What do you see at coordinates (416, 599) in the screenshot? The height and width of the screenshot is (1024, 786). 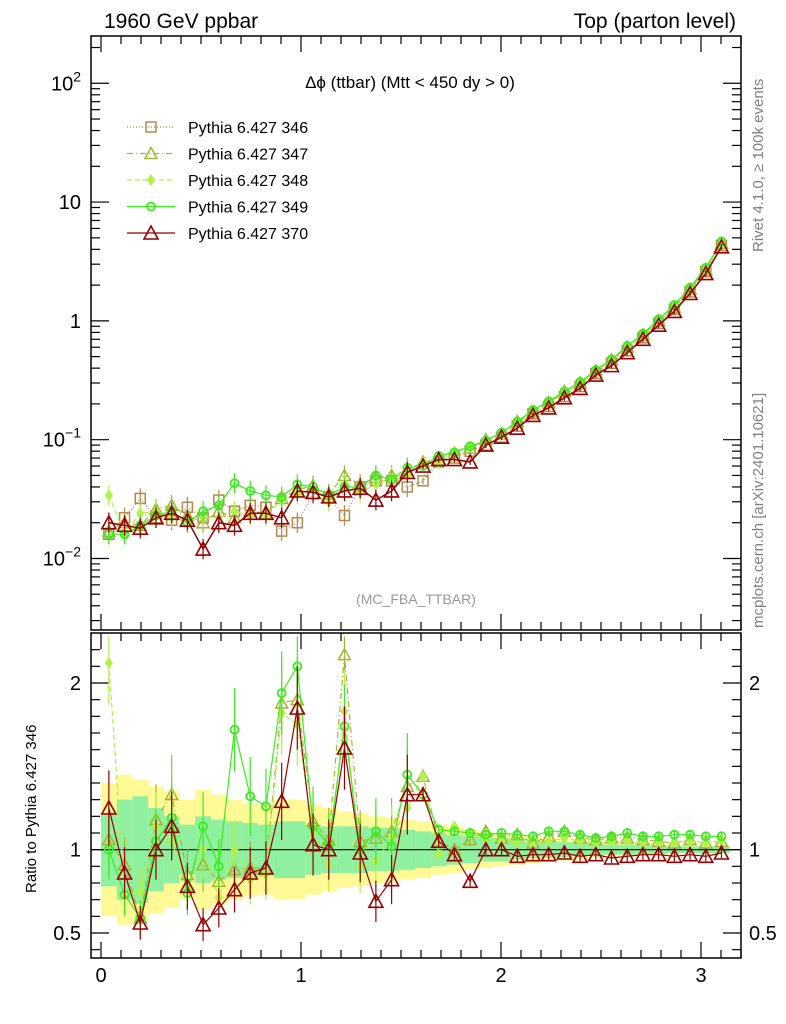 I see `watermark: (MC_FBA_TTBAR)` at bounding box center [416, 599].